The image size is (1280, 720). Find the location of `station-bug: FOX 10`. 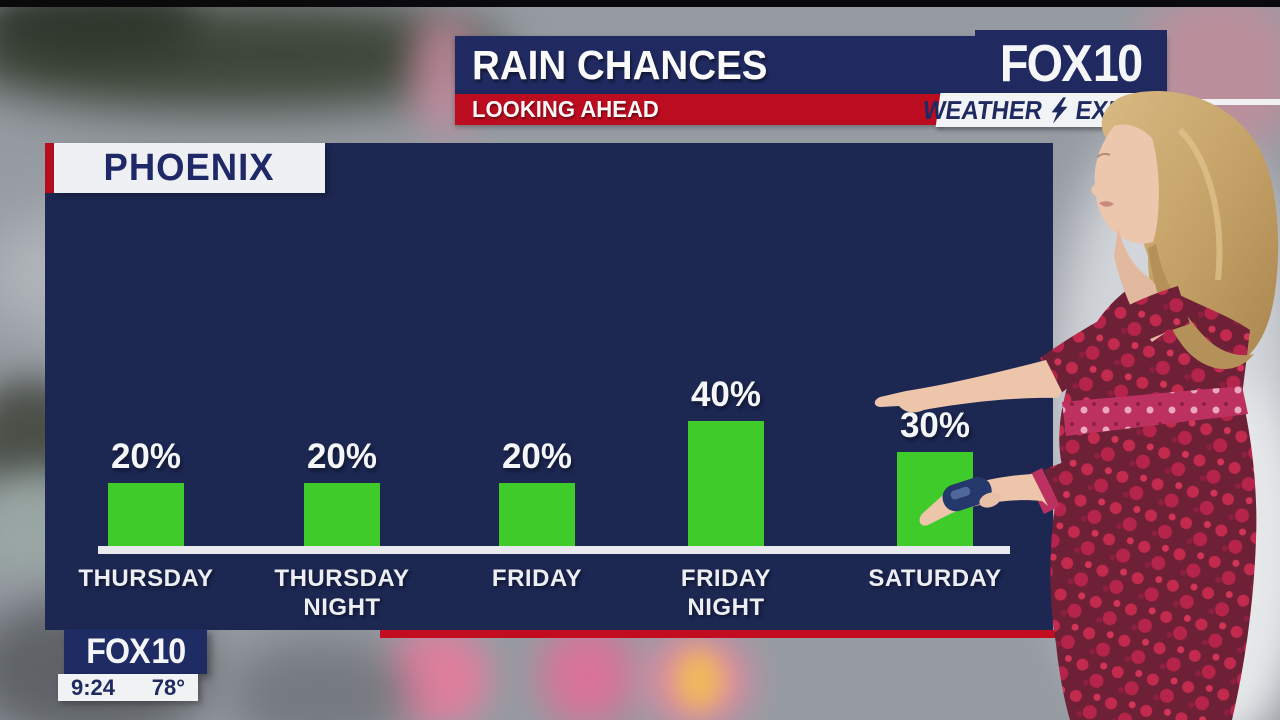

station-bug: FOX 10 is located at coordinates (135, 651).